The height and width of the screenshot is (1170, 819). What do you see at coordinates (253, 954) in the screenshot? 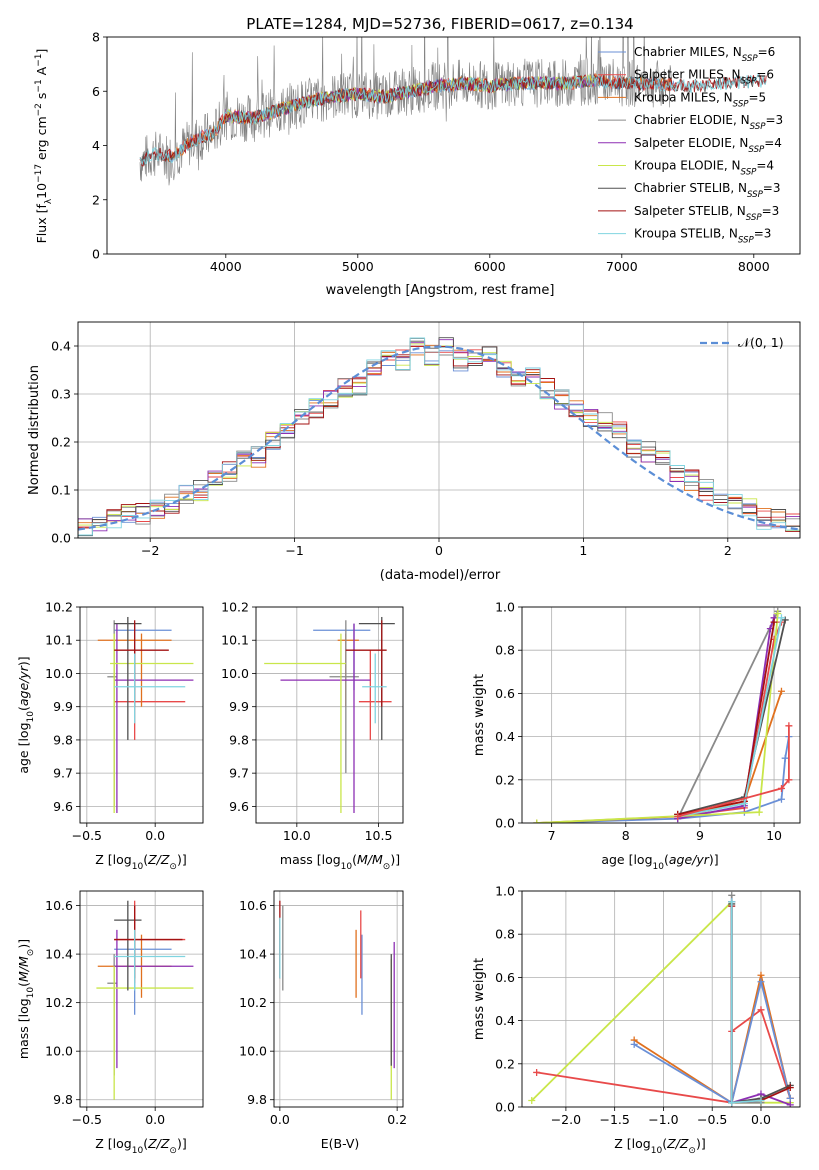
I see `y-tick-label: 10.4` at bounding box center [253, 954].